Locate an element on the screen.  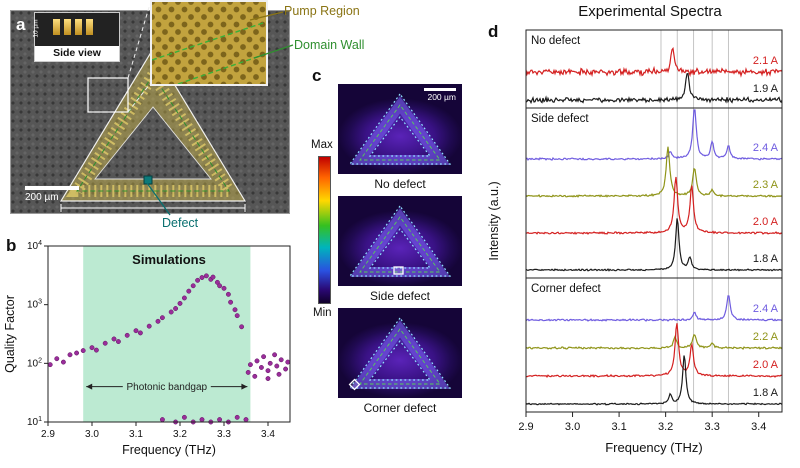
trace-current-label: 2.2 A is located at coordinates (766, 337).